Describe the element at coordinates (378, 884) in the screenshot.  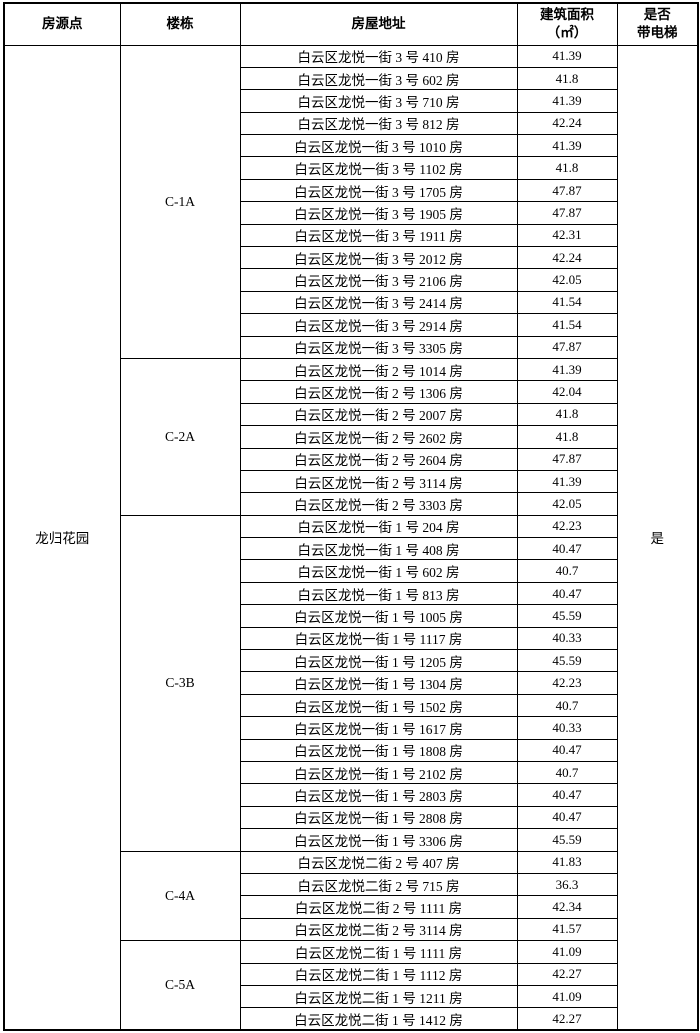
I see `address-cell: 白云区龙悦二街 2 号 715 房` at that location.